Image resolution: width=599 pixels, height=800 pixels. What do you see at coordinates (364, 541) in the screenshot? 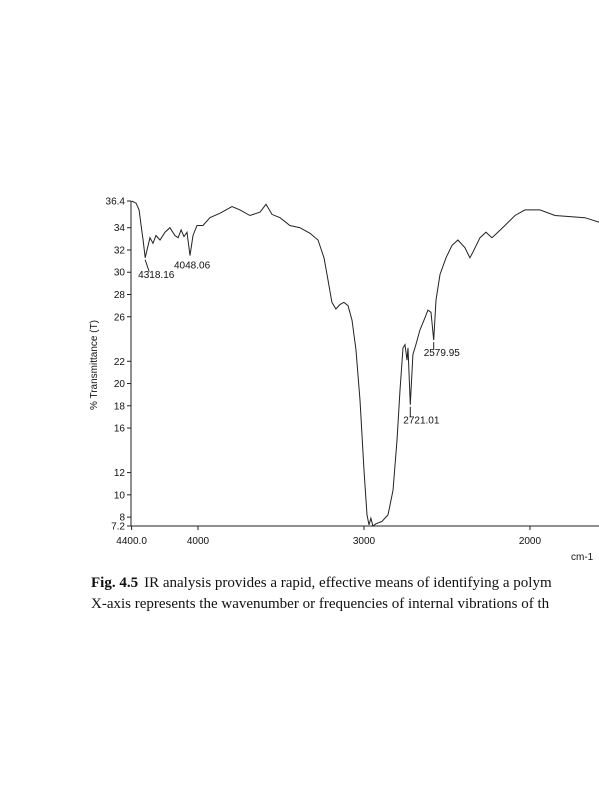
I see `x-tick-label: 3000` at bounding box center [364, 541].